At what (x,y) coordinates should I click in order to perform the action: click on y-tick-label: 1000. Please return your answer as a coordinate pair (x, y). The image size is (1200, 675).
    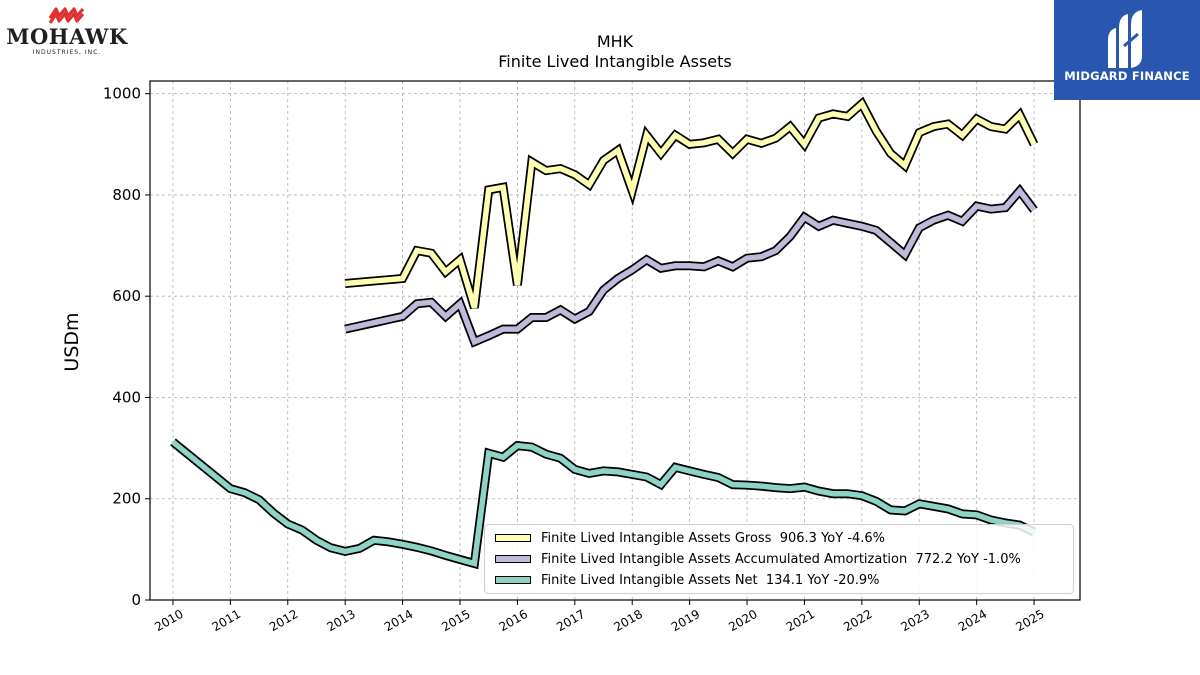
    Looking at the image, I should click on (122, 94).